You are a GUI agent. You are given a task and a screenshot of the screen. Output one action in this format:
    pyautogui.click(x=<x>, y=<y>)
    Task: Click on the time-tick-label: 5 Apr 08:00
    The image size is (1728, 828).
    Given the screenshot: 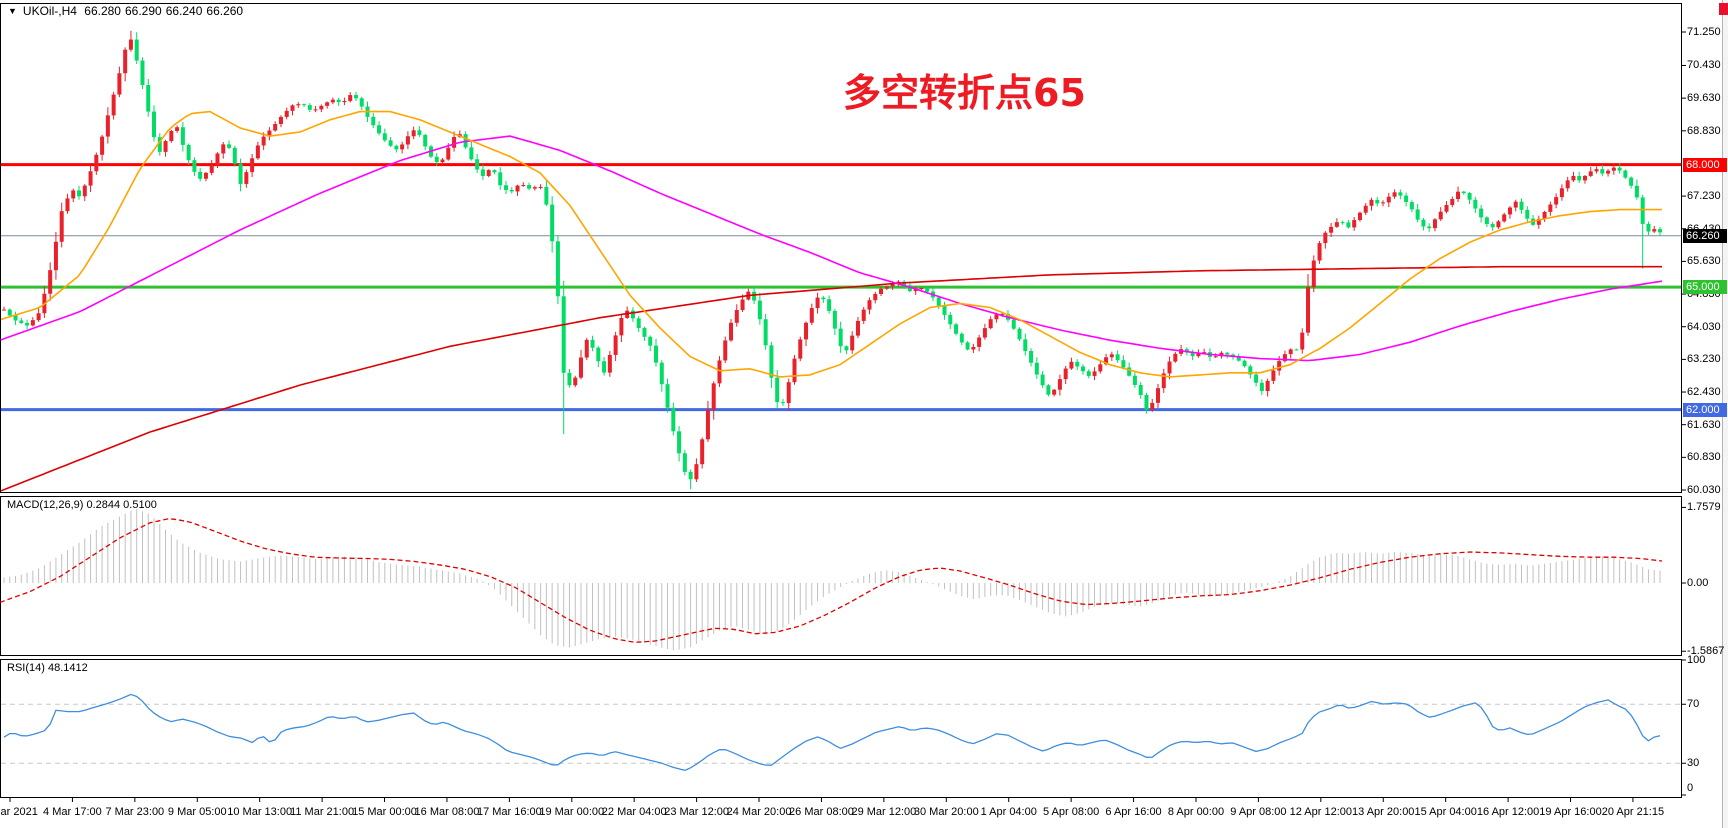 What is the action you would take?
    pyautogui.click(x=1071, y=812)
    